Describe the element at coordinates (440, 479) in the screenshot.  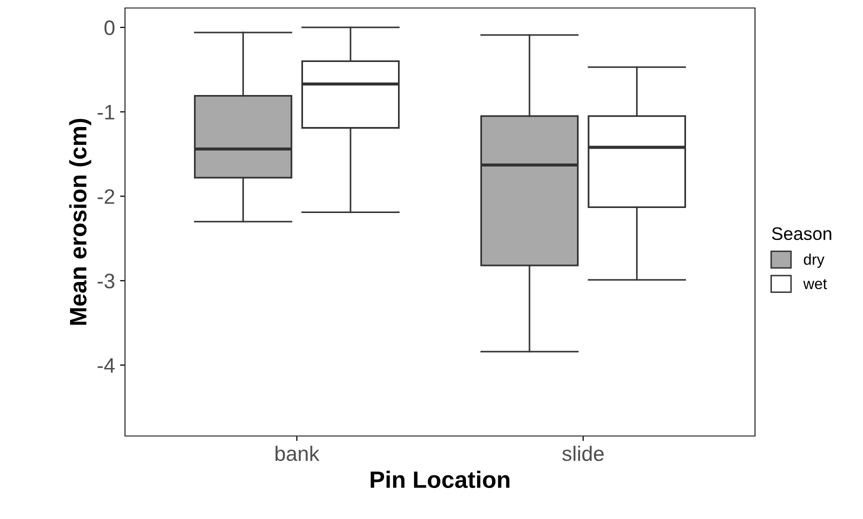
I see `x-axis-title: Pin Location` at that location.